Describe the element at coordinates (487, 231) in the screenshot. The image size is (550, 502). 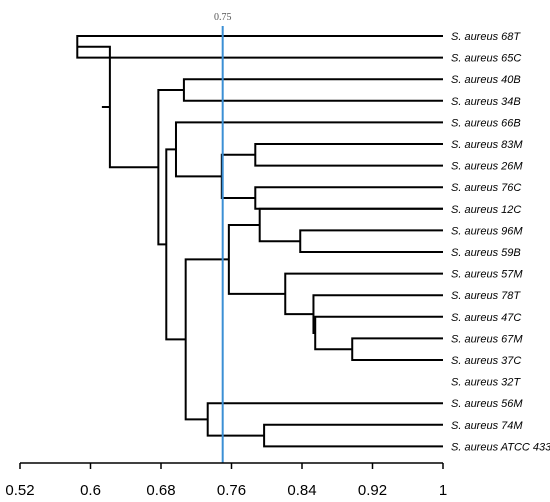
I see `leaf-label: S. aureus 96M` at that location.